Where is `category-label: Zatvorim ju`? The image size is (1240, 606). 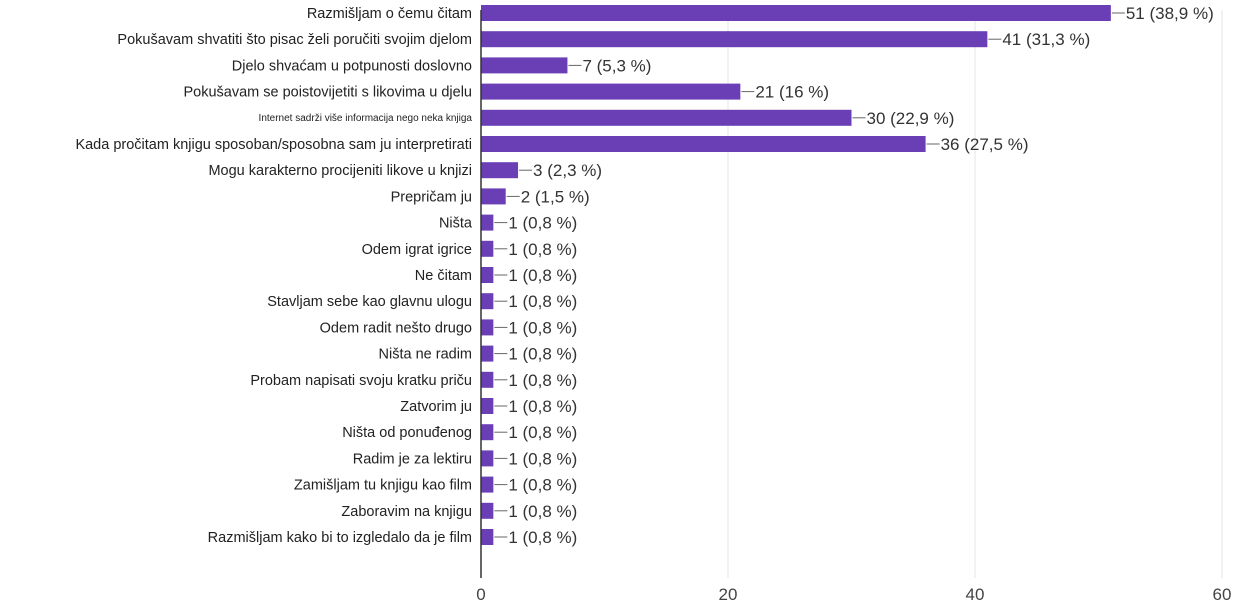 category-label: Zatvorim ju is located at coordinates (436, 407).